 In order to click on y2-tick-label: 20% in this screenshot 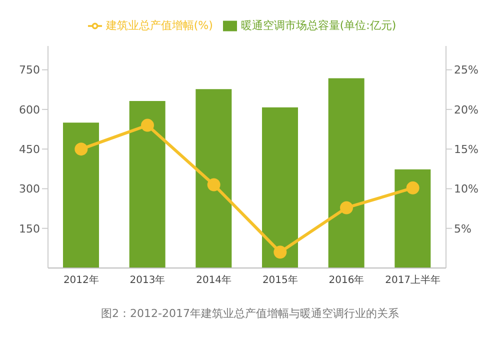, I will do `click(466, 109)`.